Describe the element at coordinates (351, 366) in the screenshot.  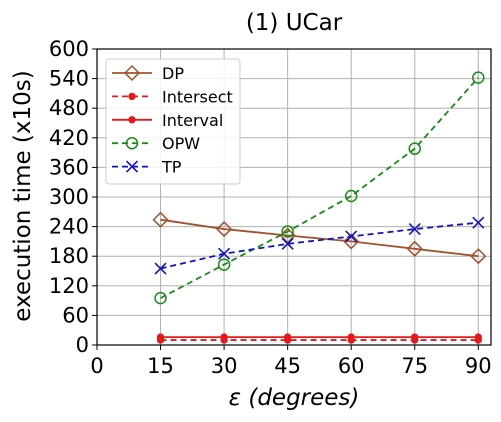
I see `x-tick-label: 60` at that location.